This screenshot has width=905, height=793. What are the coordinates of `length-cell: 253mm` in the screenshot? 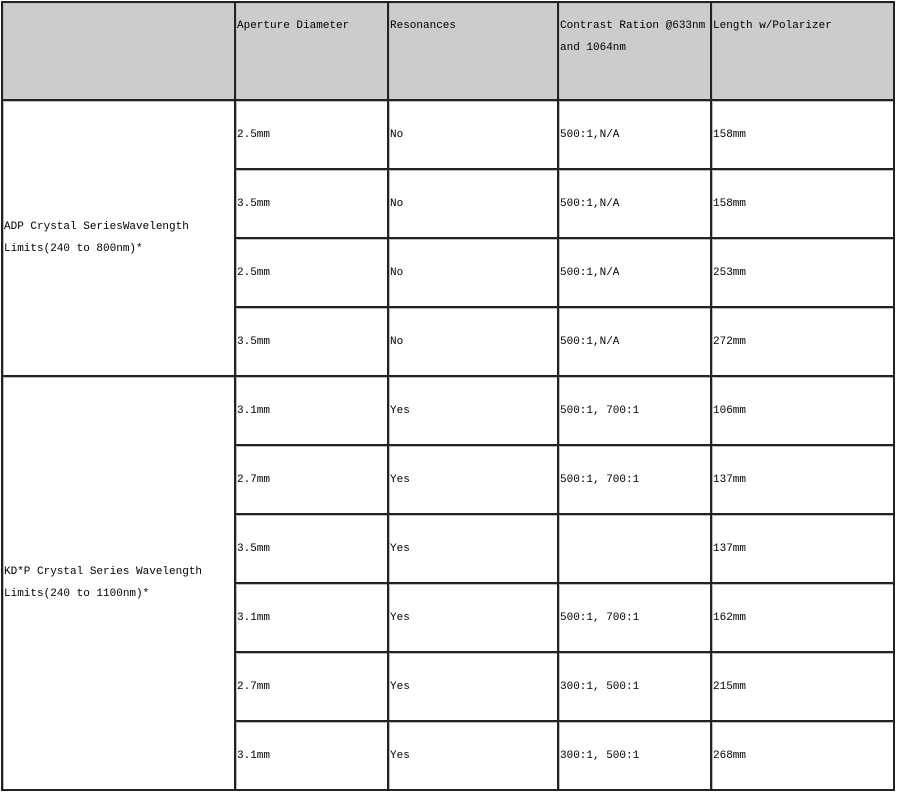 It's located at (802, 272).